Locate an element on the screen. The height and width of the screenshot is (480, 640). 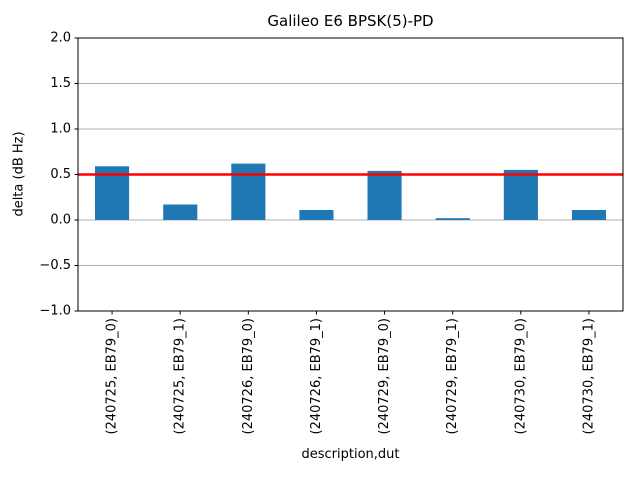
y-tick-label: 1.0 is located at coordinates (60, 129).